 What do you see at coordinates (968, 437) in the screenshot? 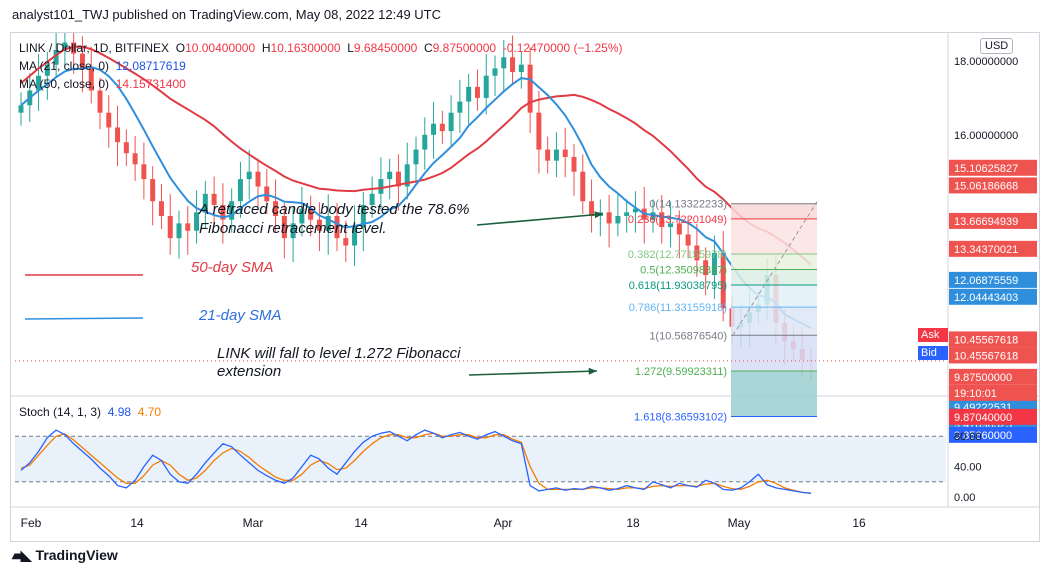
I see `stoch-tick-label: 80.00` at bounding box center [968, 437].